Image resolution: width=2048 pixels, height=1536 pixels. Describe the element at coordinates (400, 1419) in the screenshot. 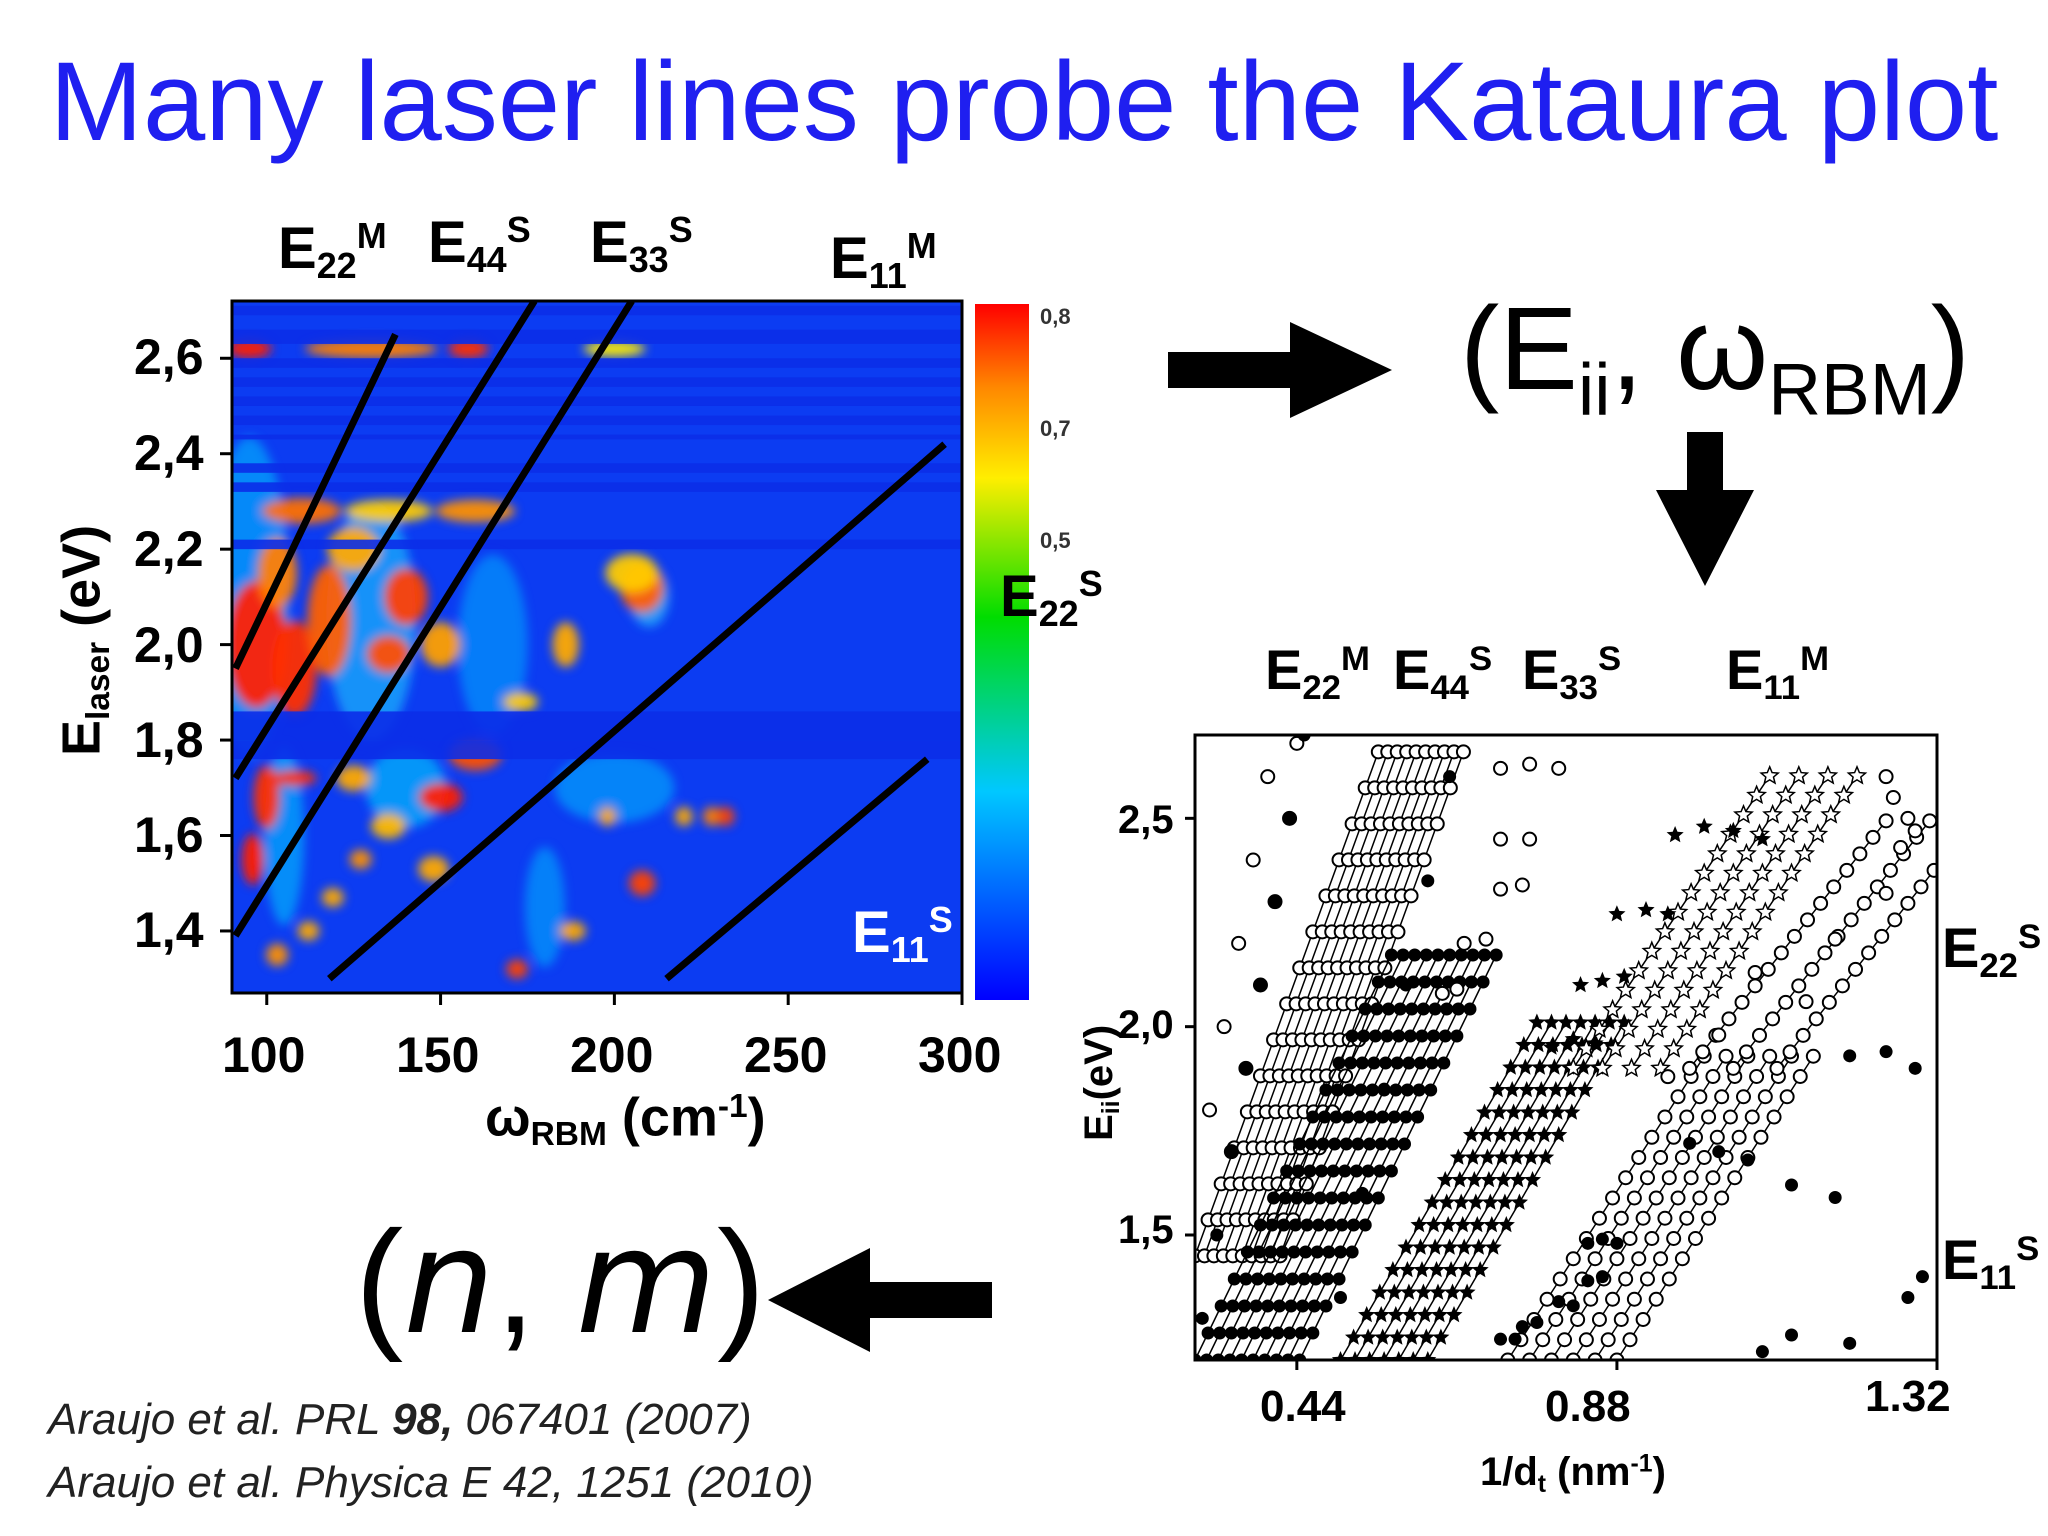

I see `reference-1: Araujo et al. PRL 98, 067401 (2007)` at that location.